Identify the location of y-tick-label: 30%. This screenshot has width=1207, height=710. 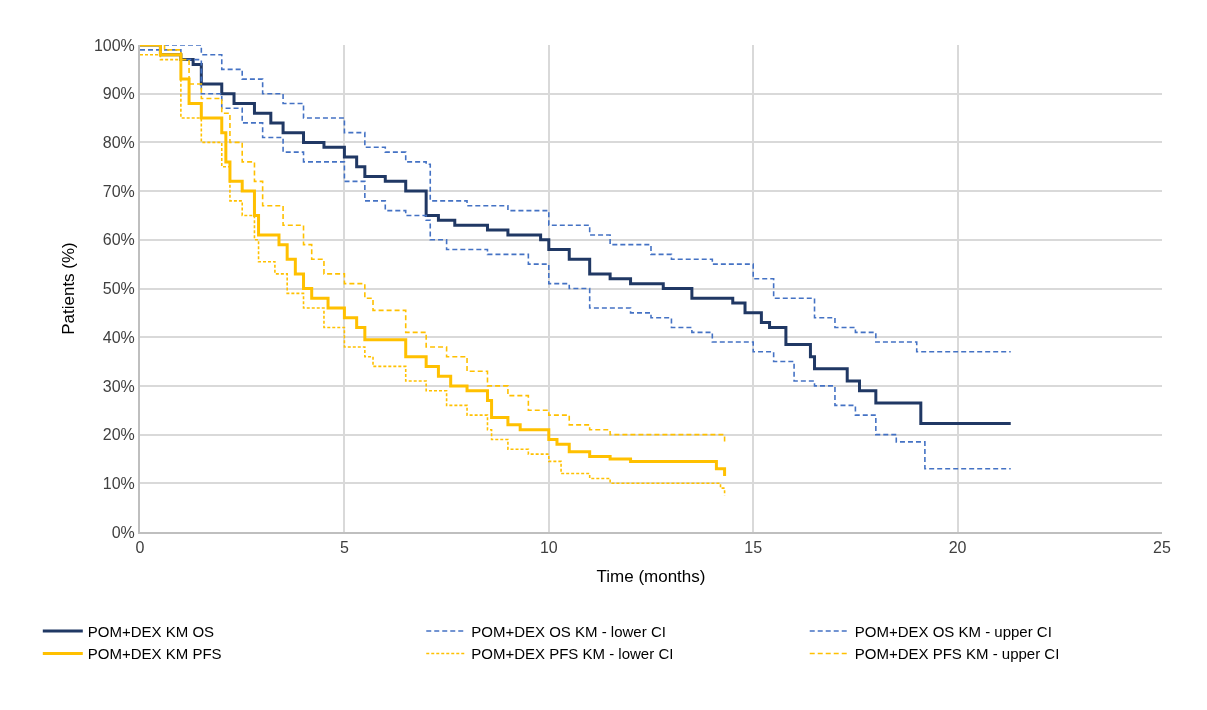
(118, 386).